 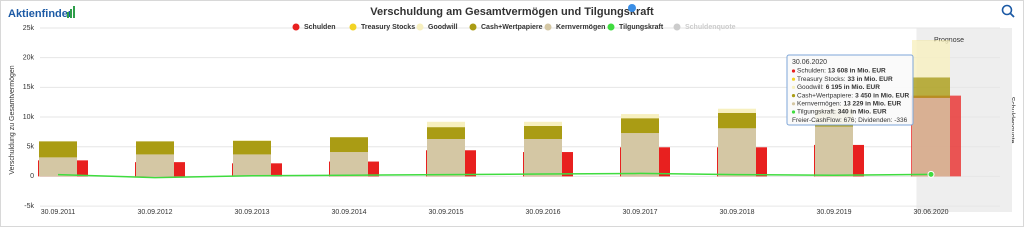 I want to click on tooltip-label: Schulden:, so click(x=811, y=71).